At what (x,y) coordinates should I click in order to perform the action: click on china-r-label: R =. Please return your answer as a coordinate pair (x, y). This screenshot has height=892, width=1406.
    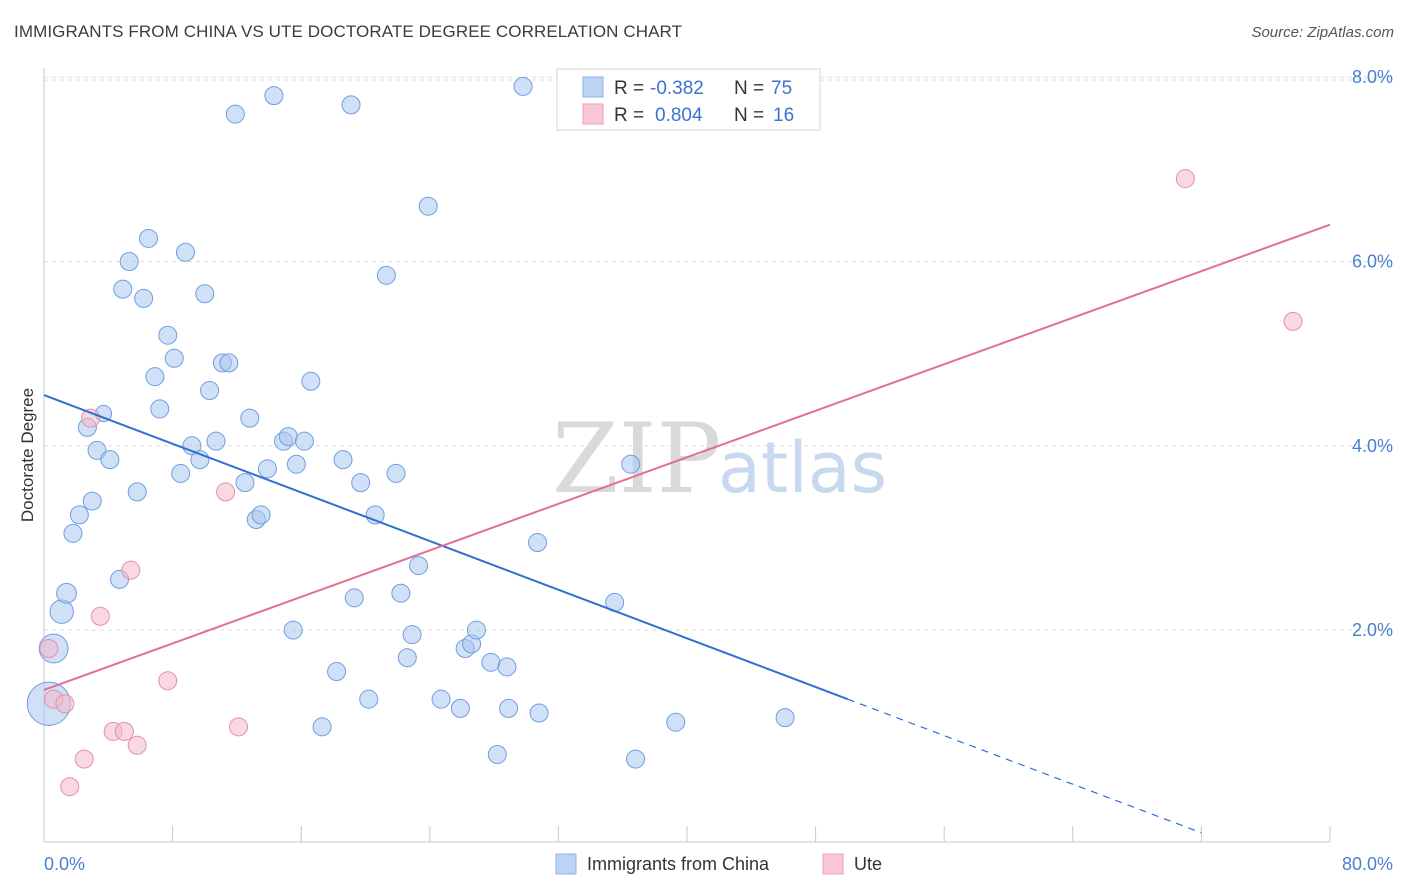
    Looking at the image, I should click on (629, 88).